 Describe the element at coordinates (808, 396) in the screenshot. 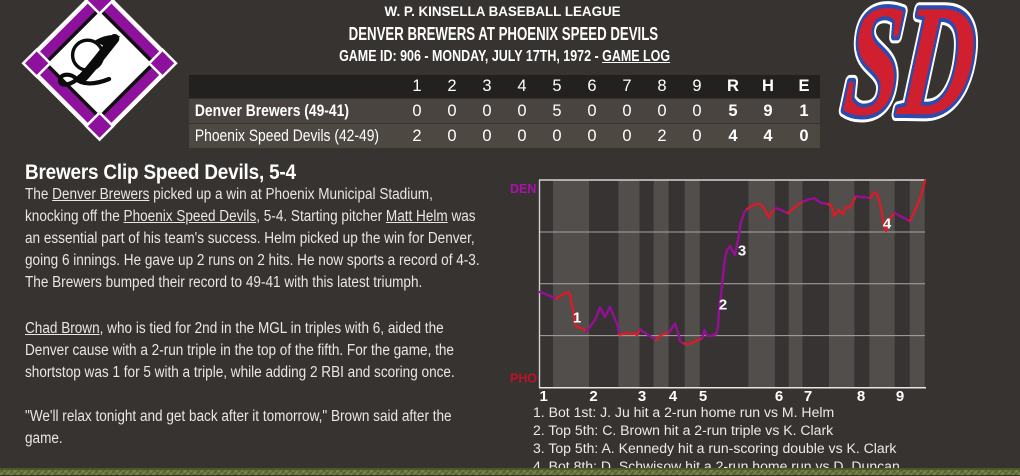

I see `svg-text: 7` at that location.